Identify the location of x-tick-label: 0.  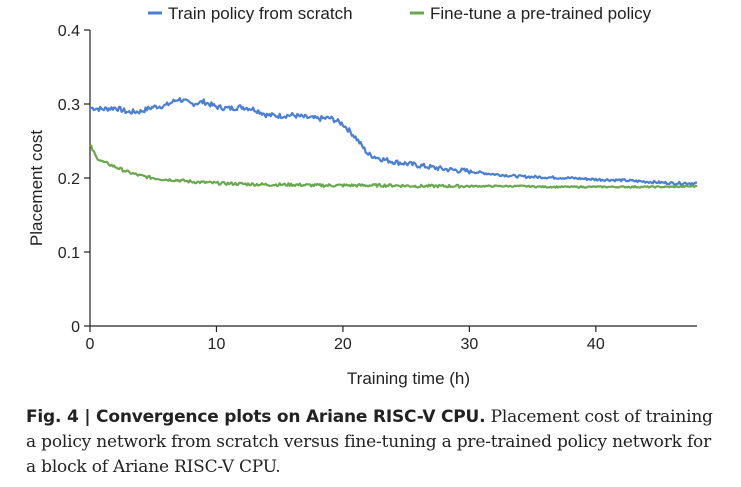
(90, 344).